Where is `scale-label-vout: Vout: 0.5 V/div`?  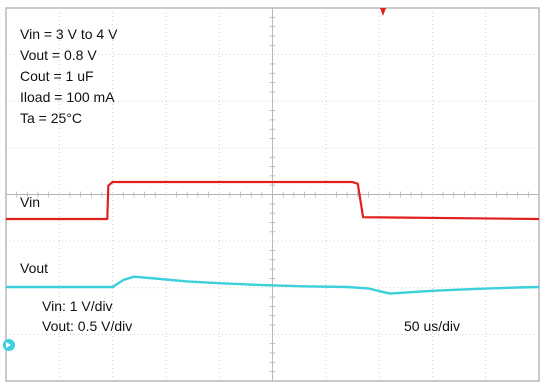
scale-label-vout: Vout: 0.5 V/div is located at coordinates (87, 326).